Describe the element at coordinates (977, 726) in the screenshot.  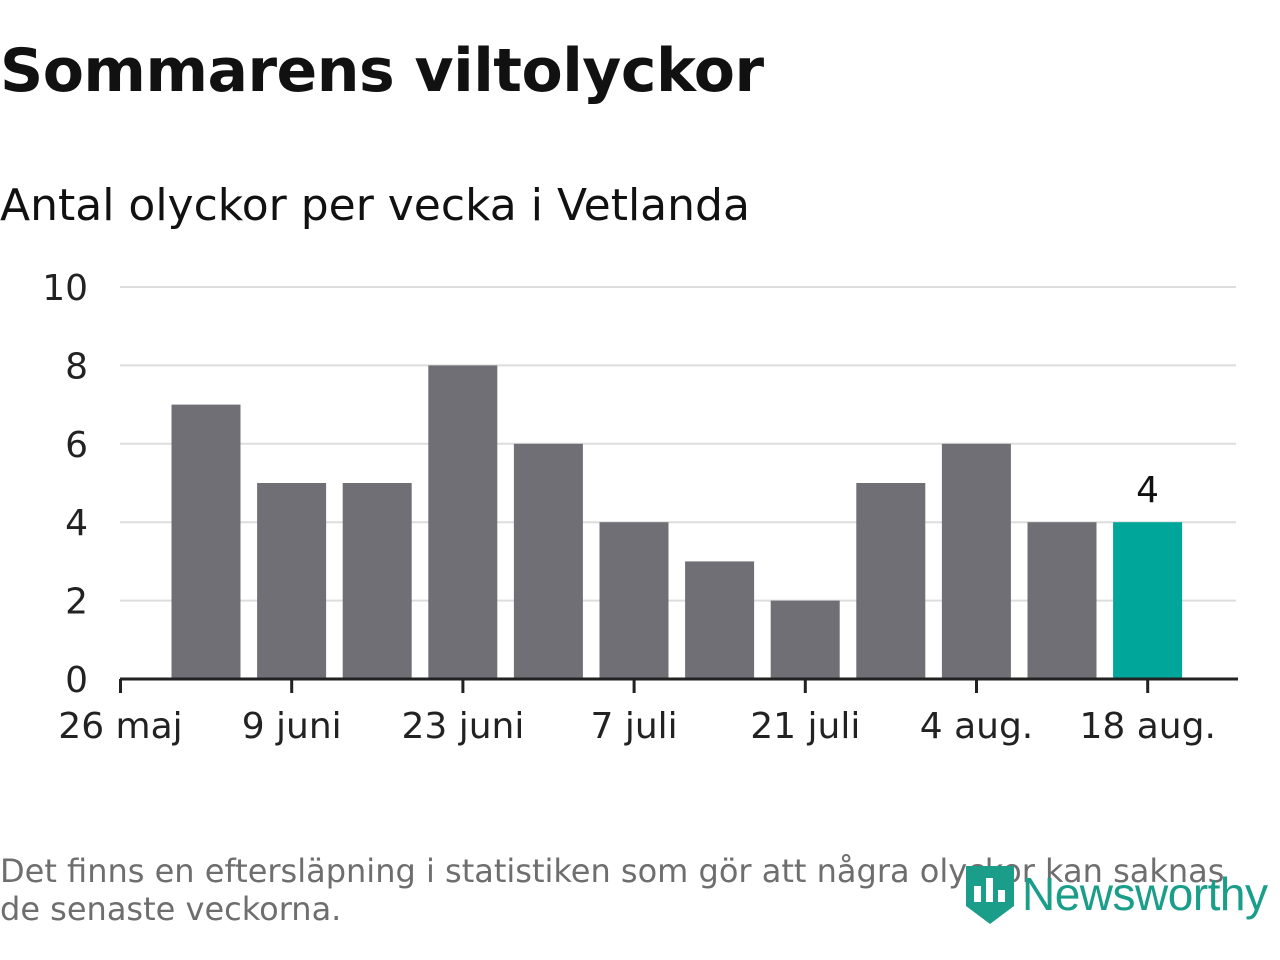
I see `x-tick-label: 4 aug.` at that location.